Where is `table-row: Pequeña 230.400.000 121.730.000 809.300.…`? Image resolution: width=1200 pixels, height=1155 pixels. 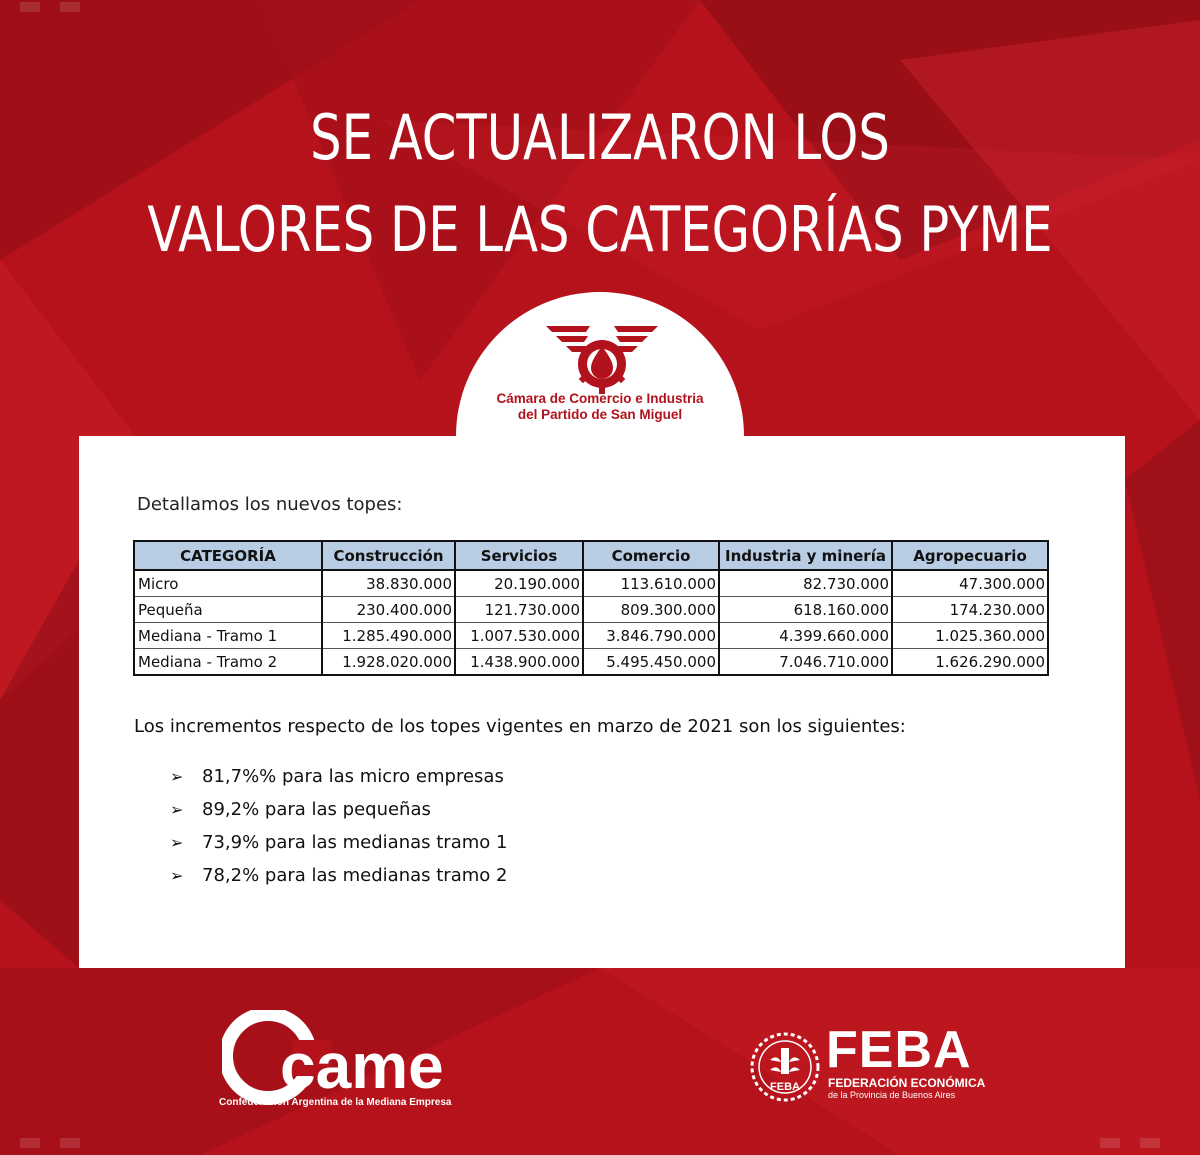
table-row: Pequeña 230.400.000 121.730.000 809.300.… is located at coordinates (591, 609).